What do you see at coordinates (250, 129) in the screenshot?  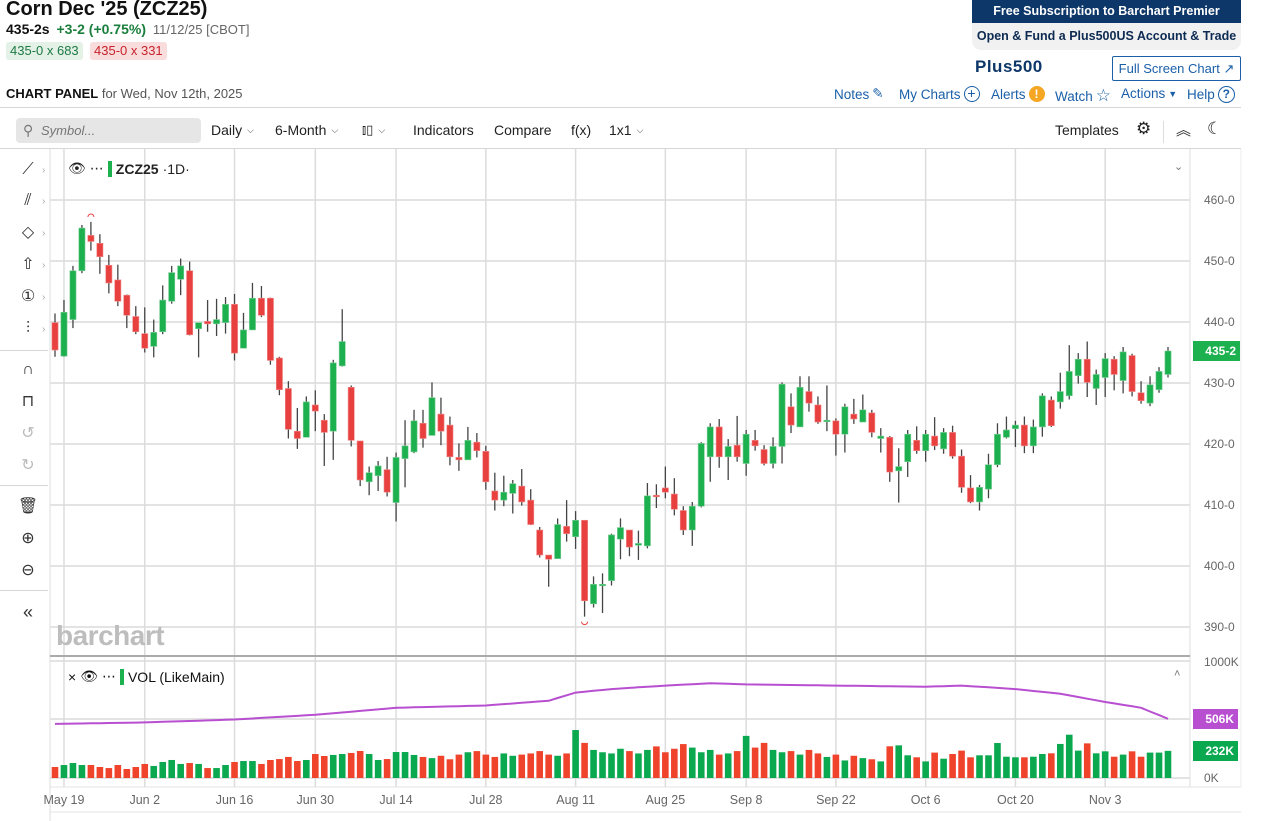 I see `chevron-down-icon: ⌵` at bounding box center [250, 129].